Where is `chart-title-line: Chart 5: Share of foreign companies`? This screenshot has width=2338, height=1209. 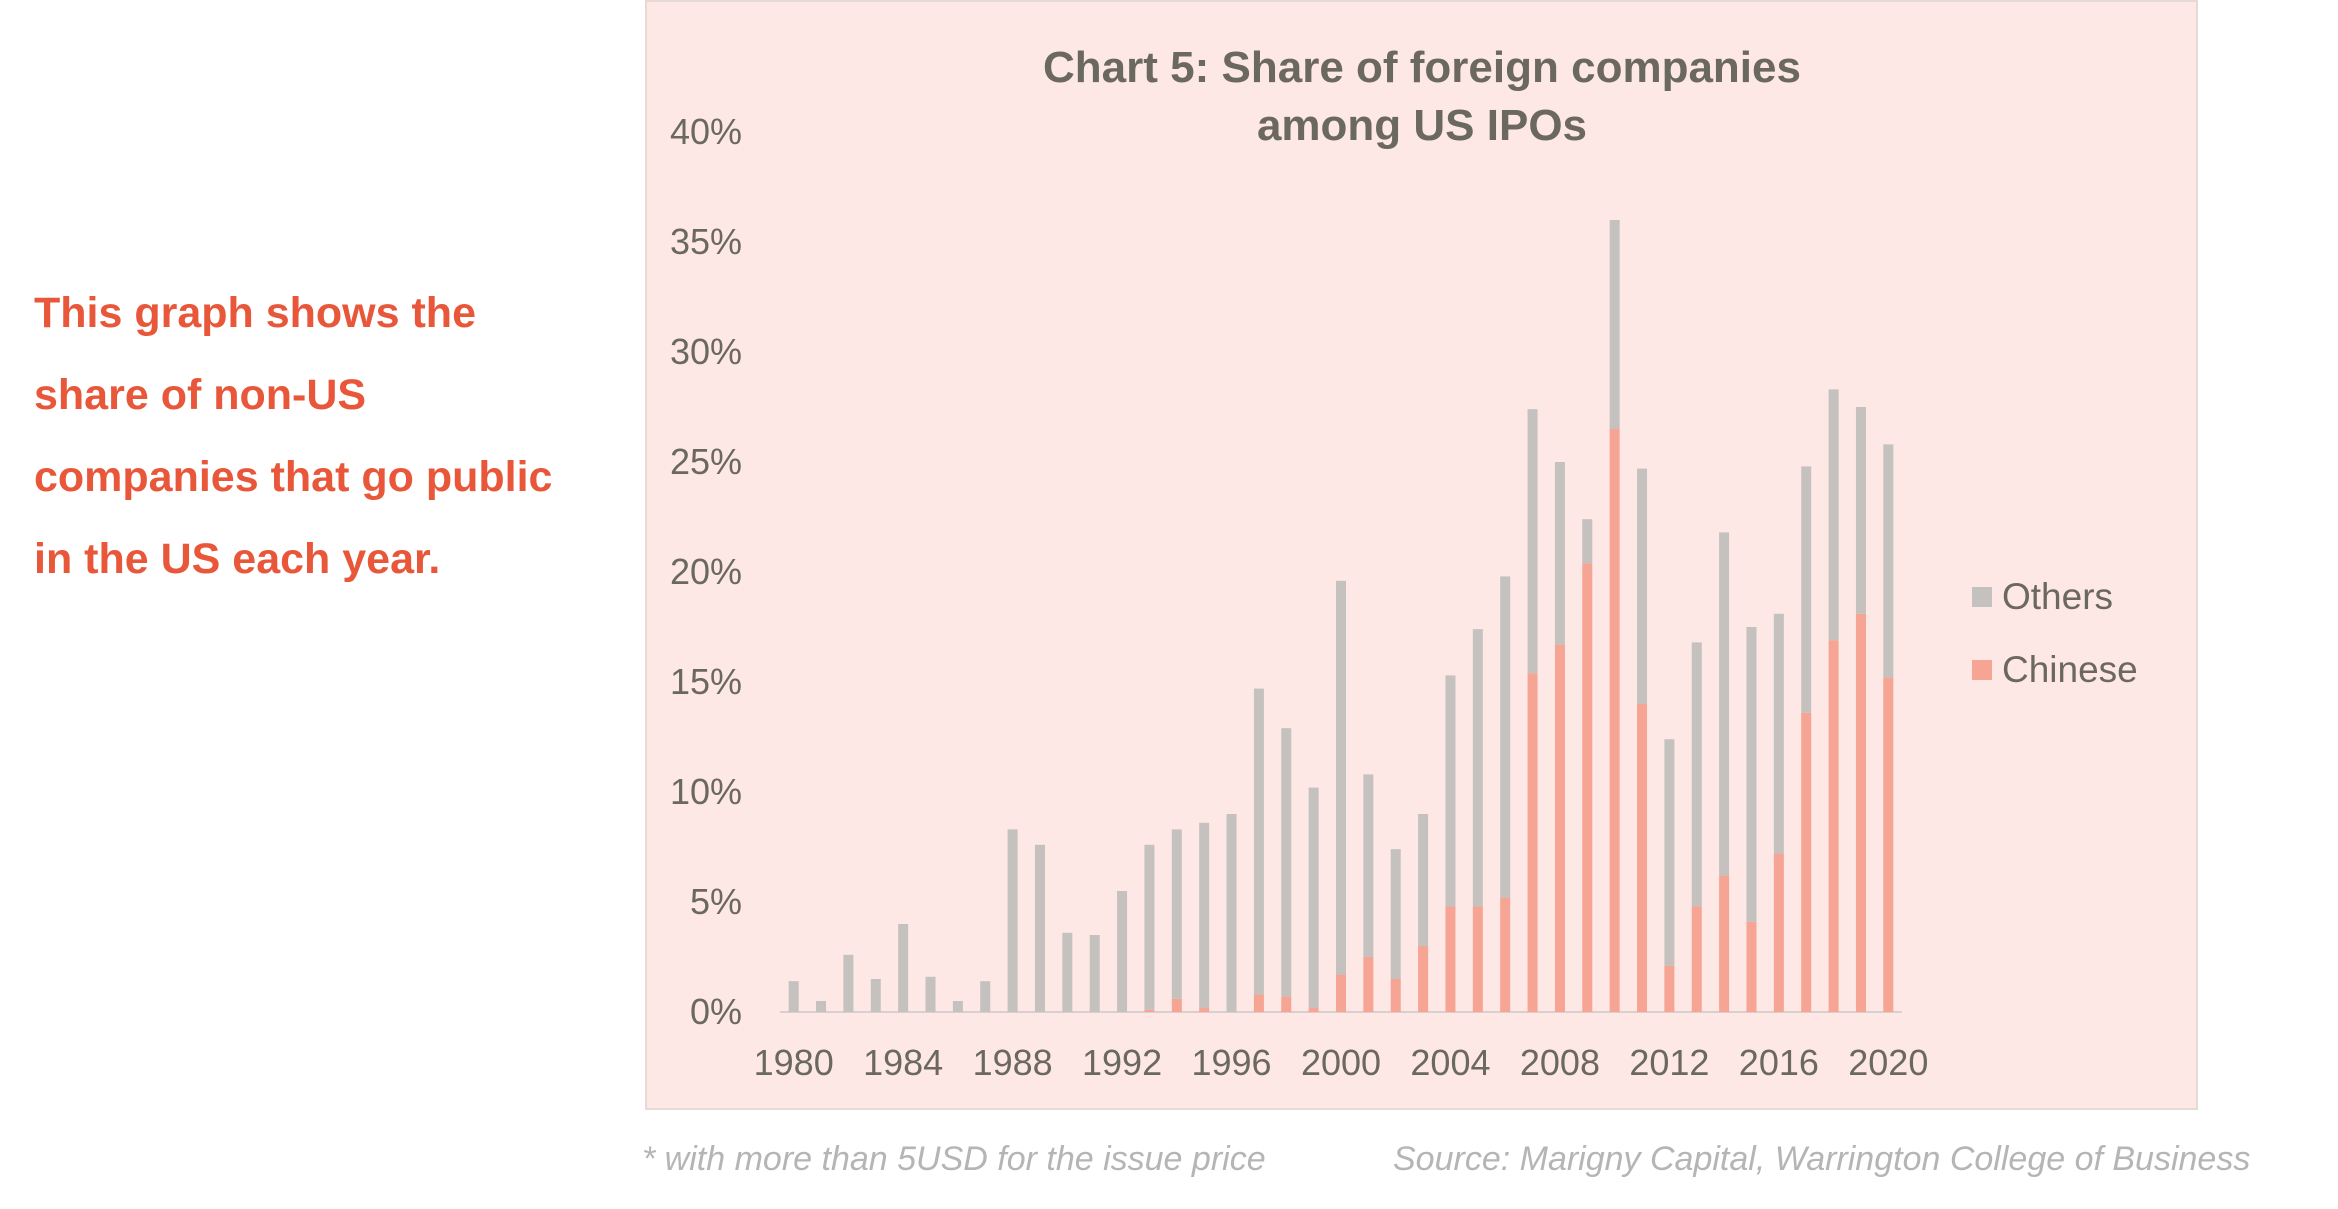 chart-title-line: Chart 5: Share of foreign companies is located at coordinates (1422, 67).